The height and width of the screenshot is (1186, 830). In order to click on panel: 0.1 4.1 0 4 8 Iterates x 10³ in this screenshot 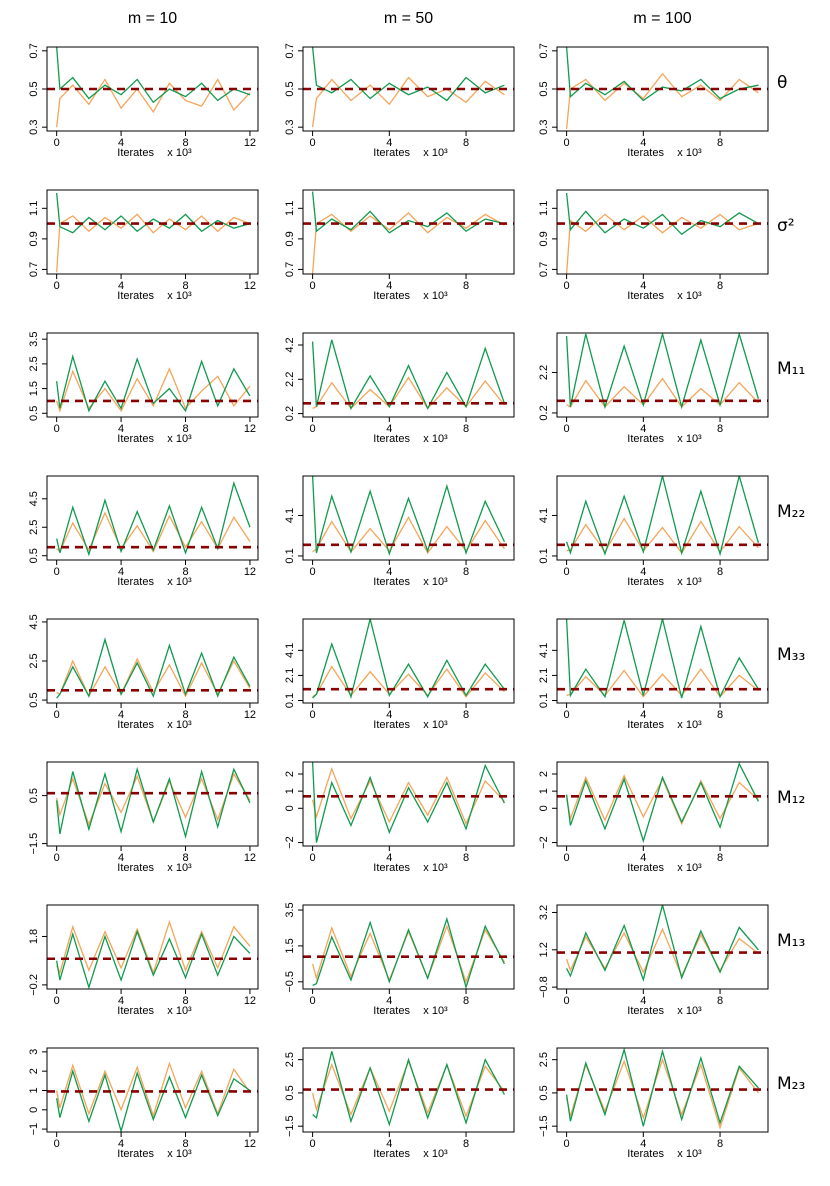, I will do `click(399, 531)`.